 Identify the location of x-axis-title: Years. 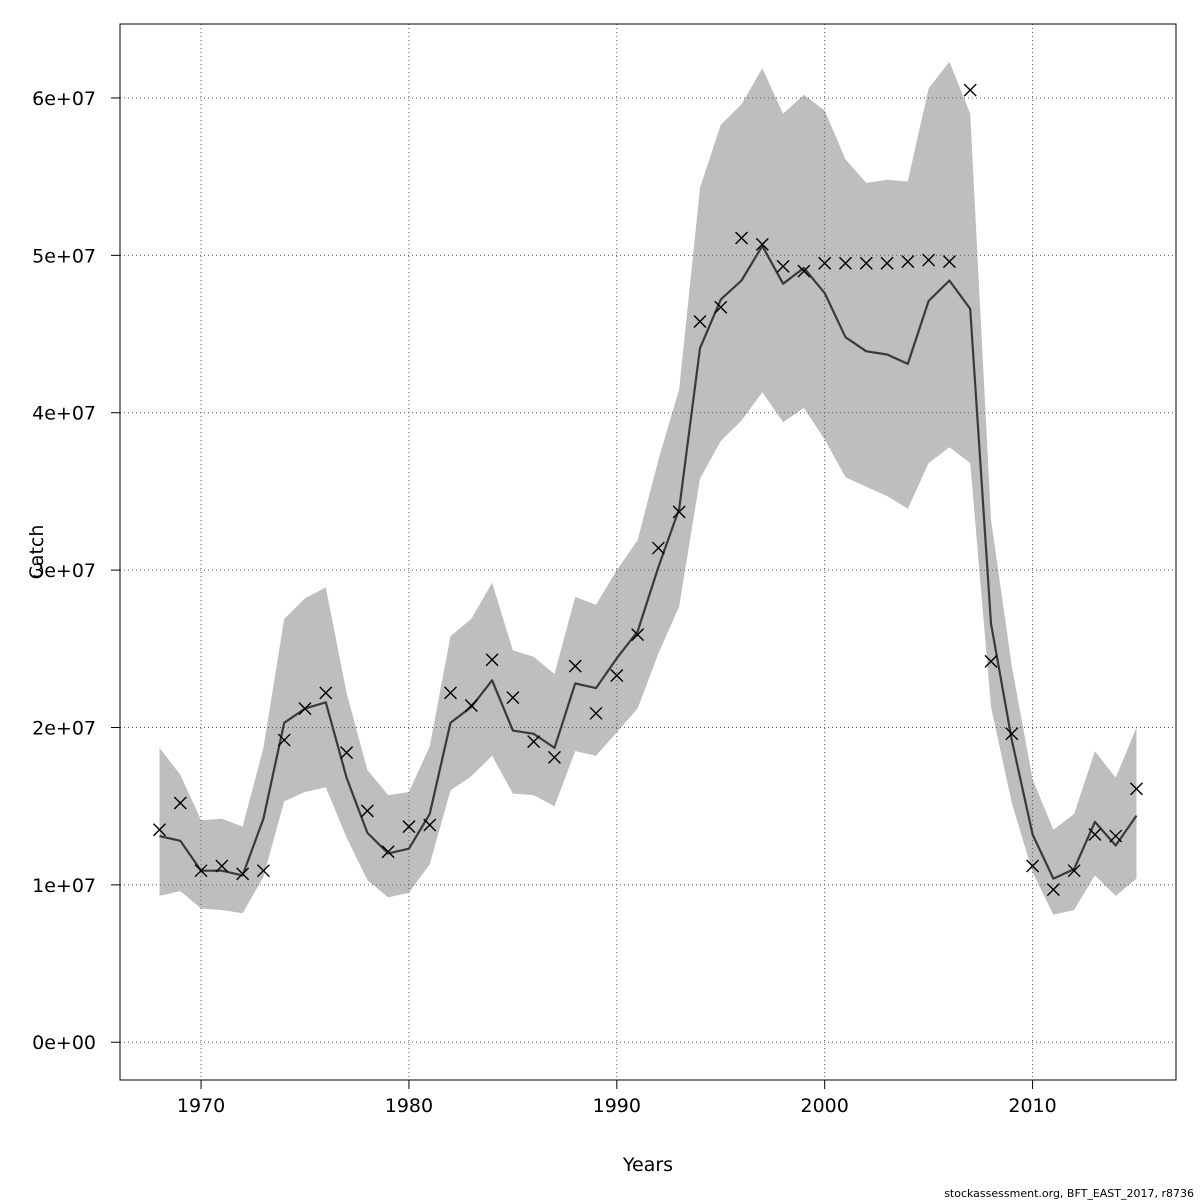
(647, 1165).